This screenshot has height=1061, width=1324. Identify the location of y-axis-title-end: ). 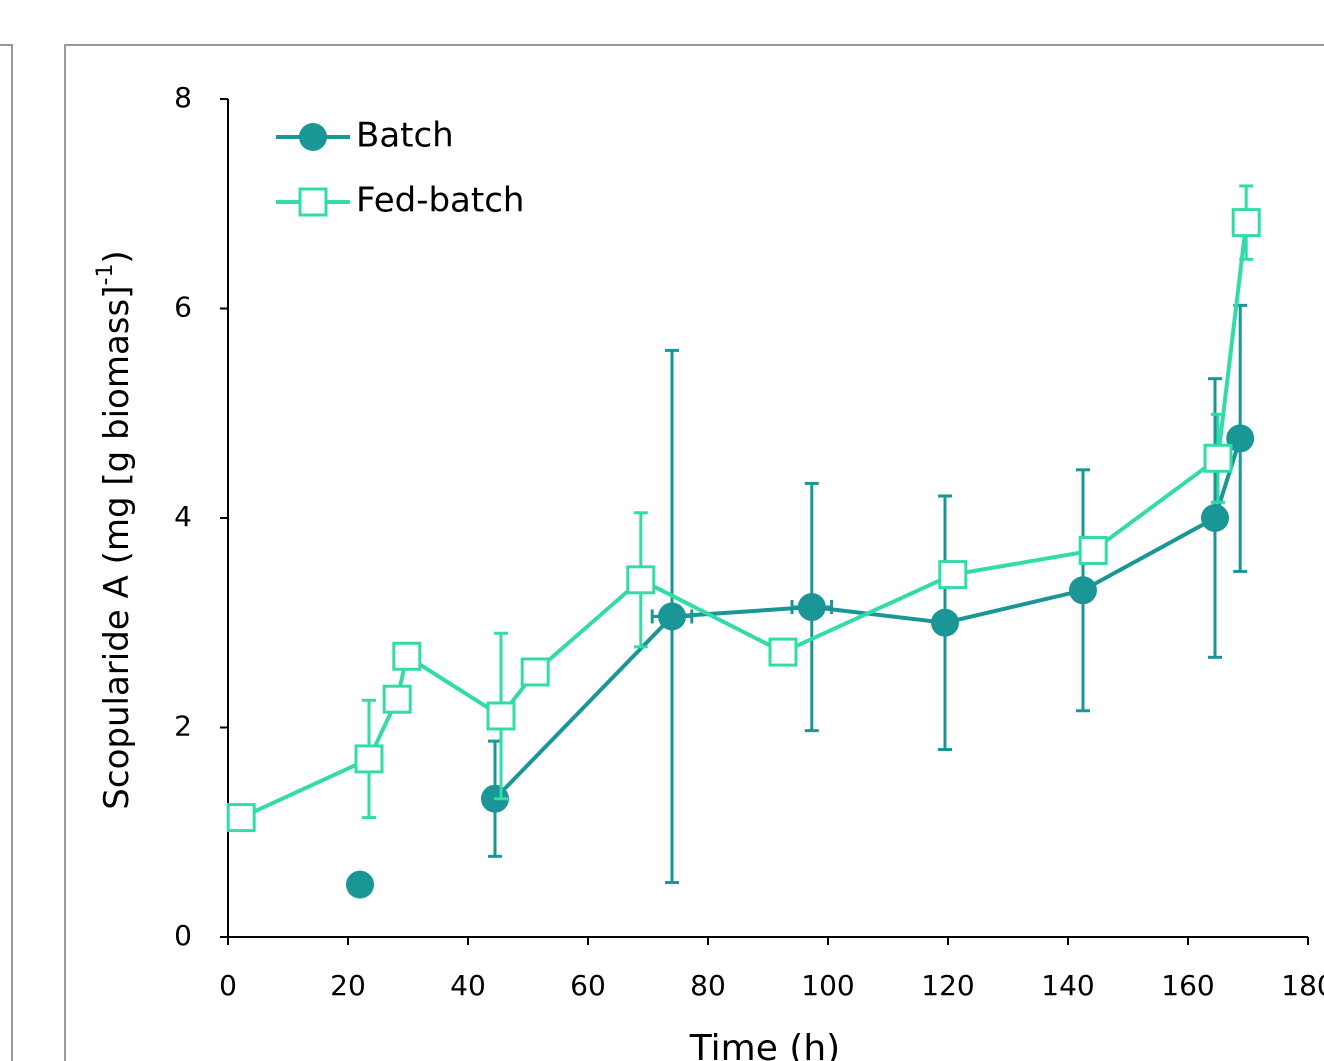
(117, 256).